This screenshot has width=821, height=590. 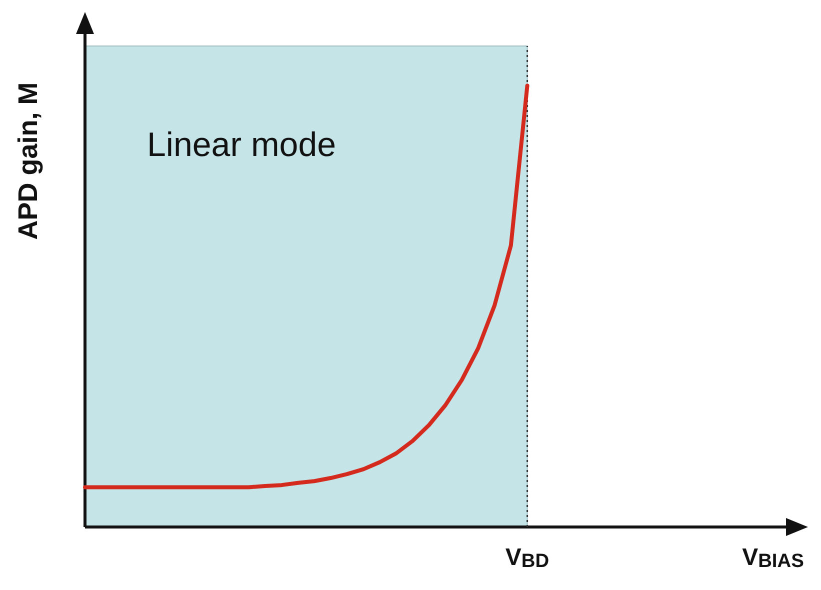 I want to click on y-axis-title: APD gain, M, so click(x=28, y=161).